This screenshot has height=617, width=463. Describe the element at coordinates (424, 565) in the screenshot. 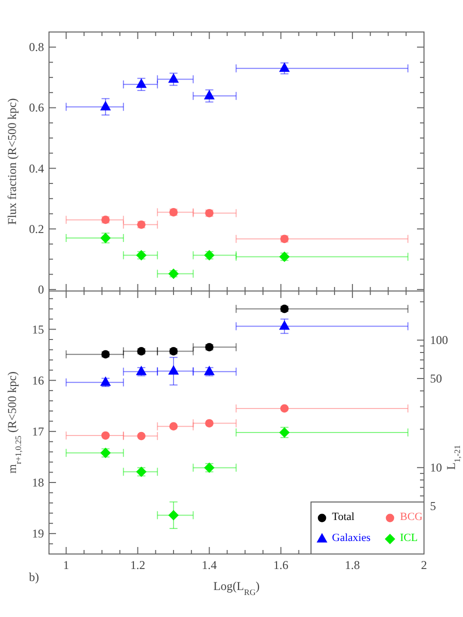

I see `x-tick-label: 2` at that location.